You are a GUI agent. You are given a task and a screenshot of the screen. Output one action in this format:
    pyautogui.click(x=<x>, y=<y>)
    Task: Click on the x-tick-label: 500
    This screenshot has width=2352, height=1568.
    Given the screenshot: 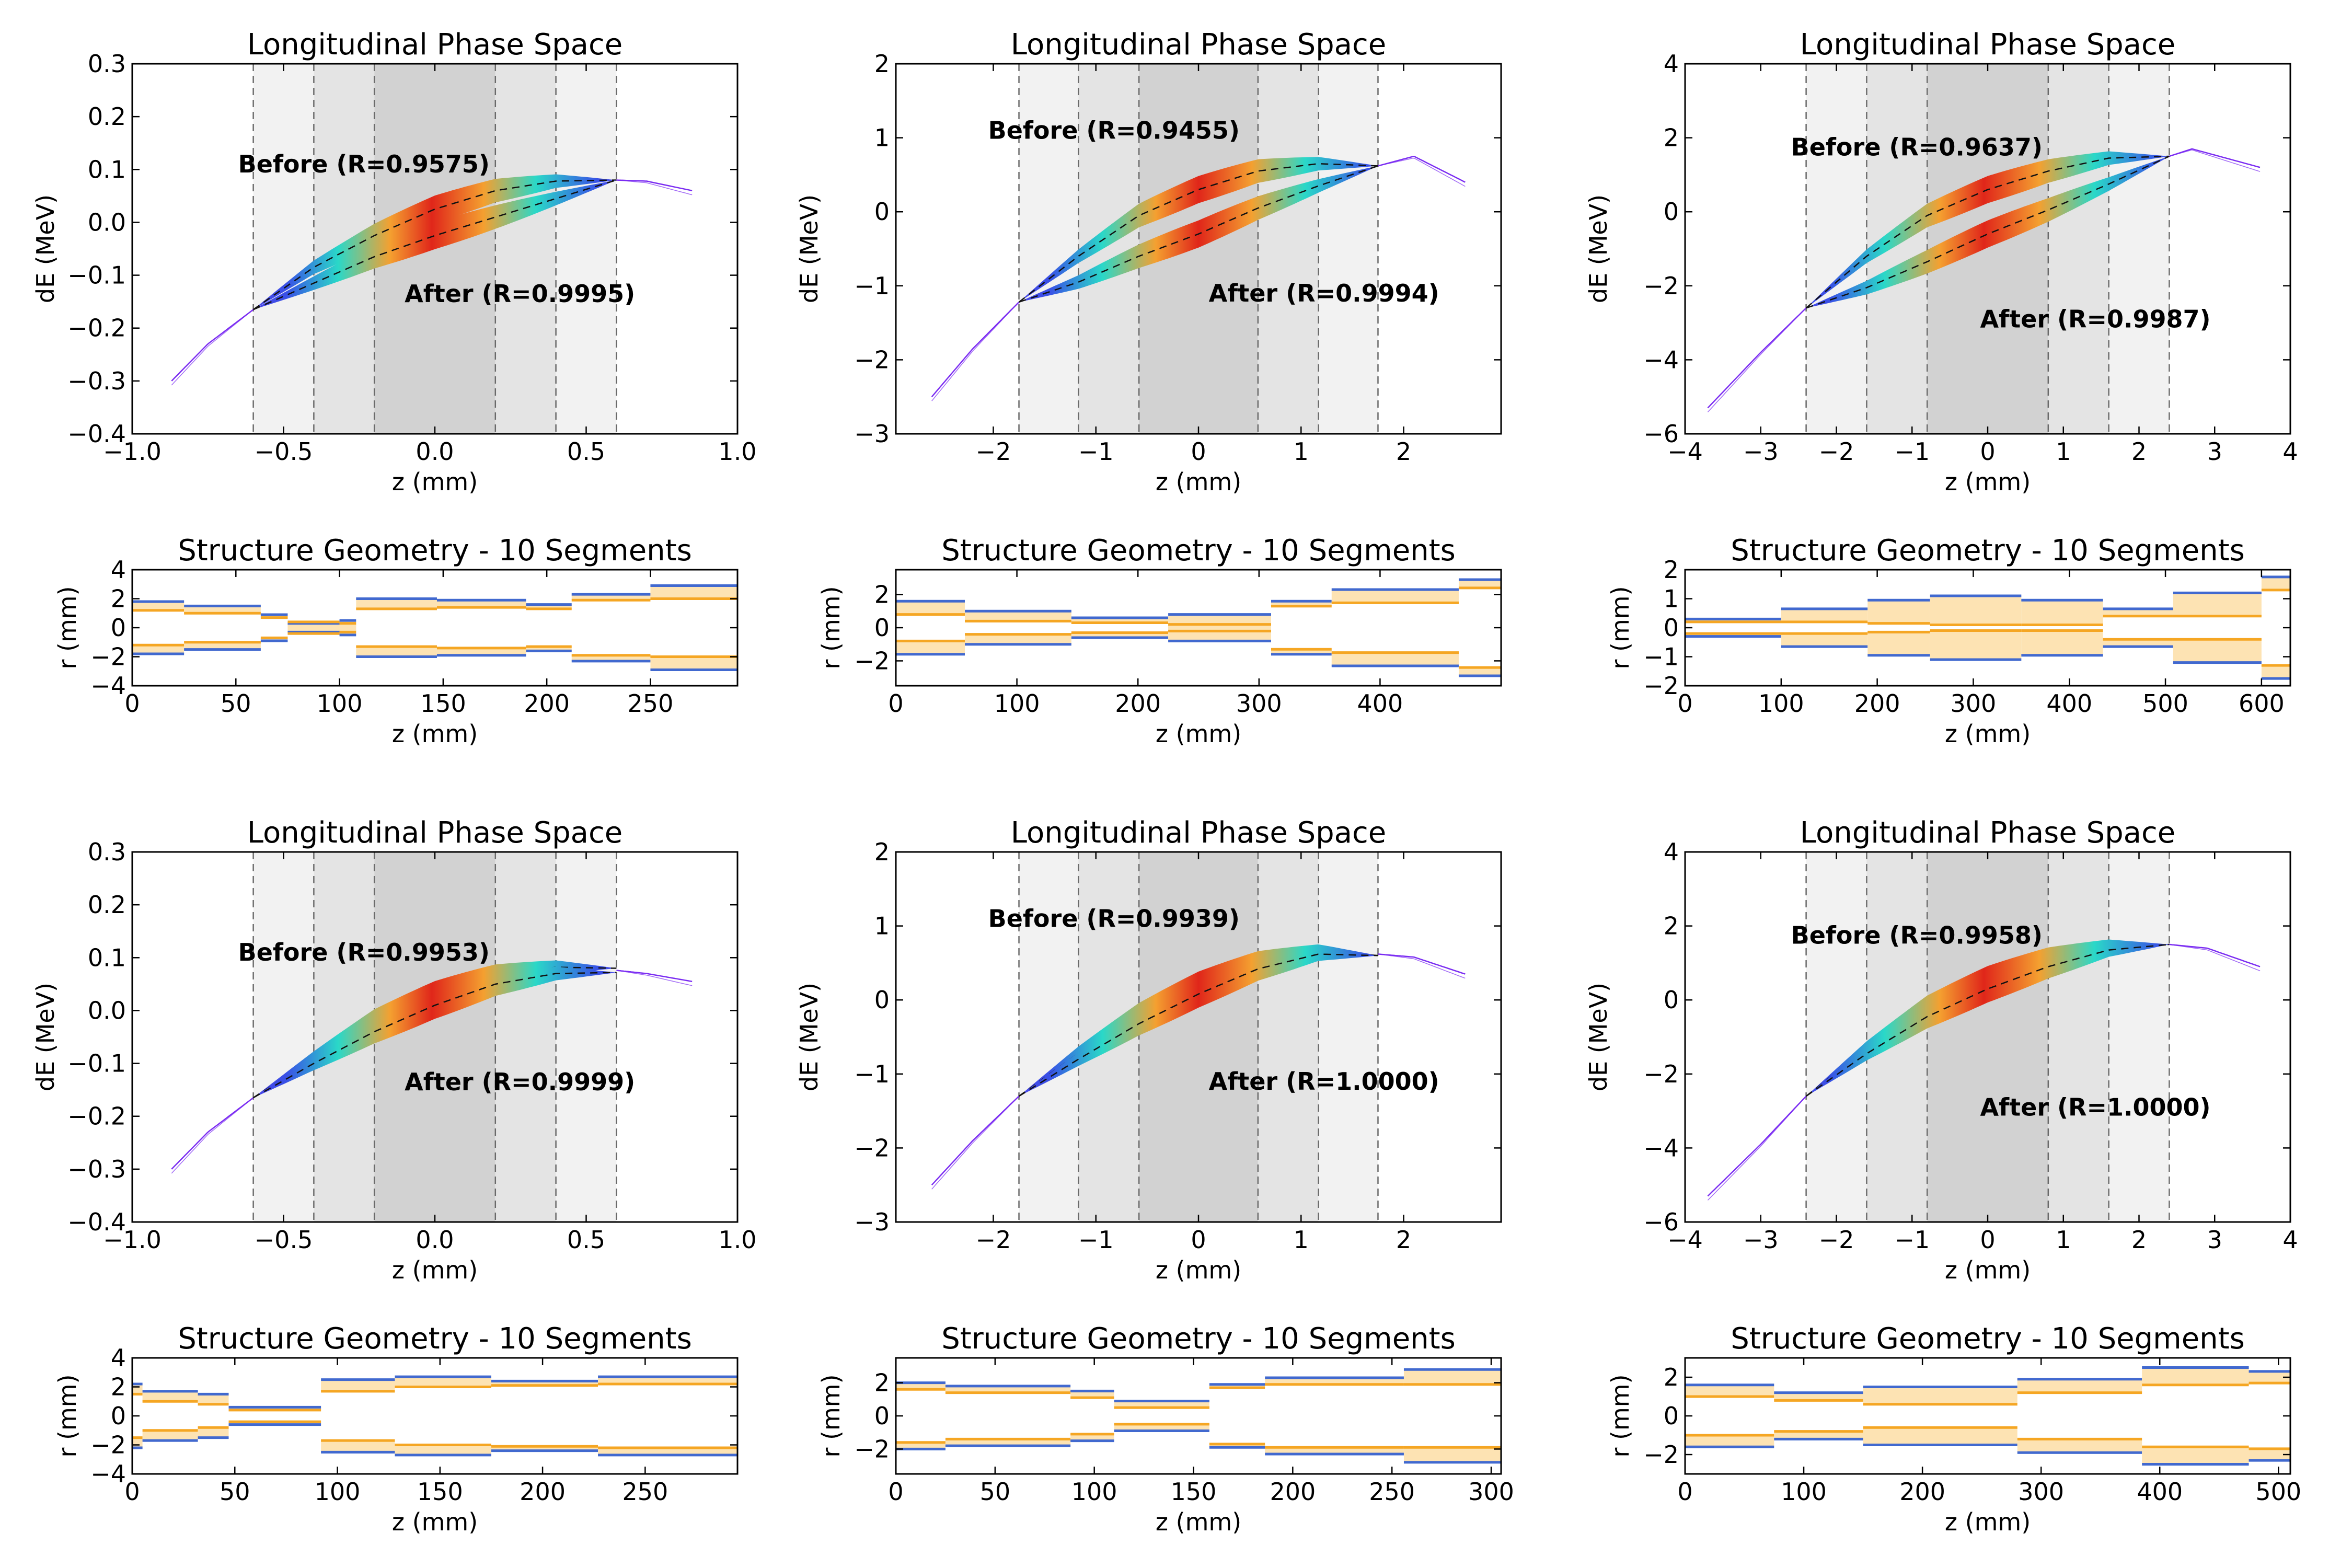 What is the action you would take?
    pyautogui.click(x=2165, y=703)
    